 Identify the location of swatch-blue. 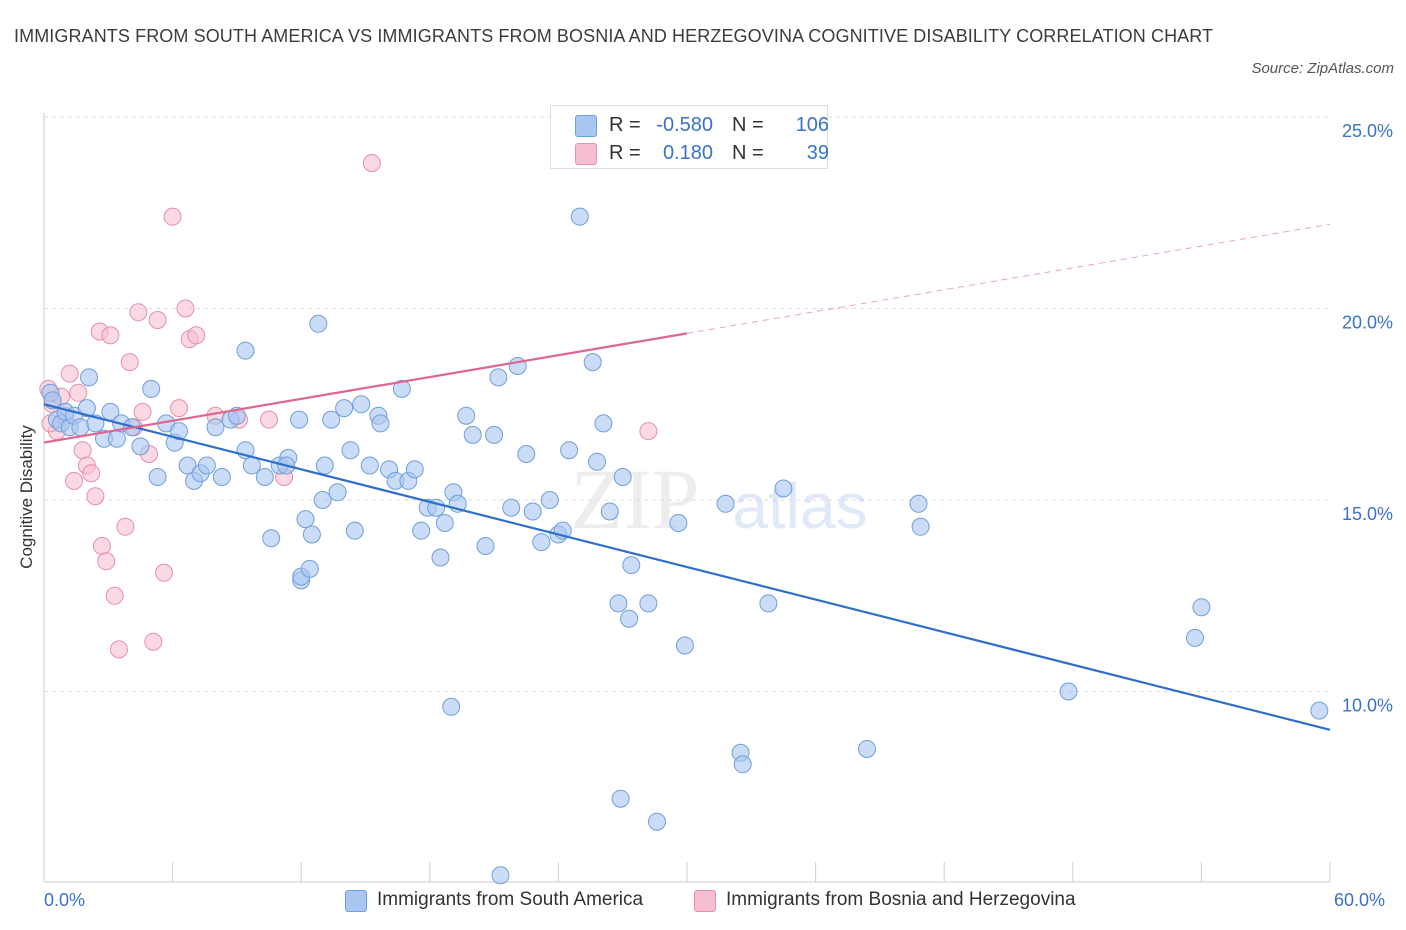
(586, 126).